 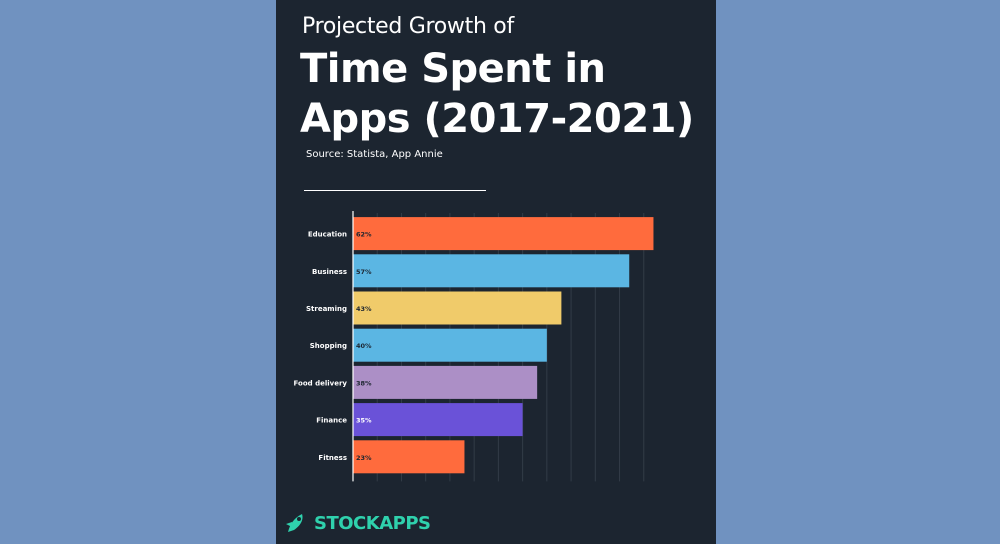 I want to click on value-label: 38%, so click(x=364, y=383).